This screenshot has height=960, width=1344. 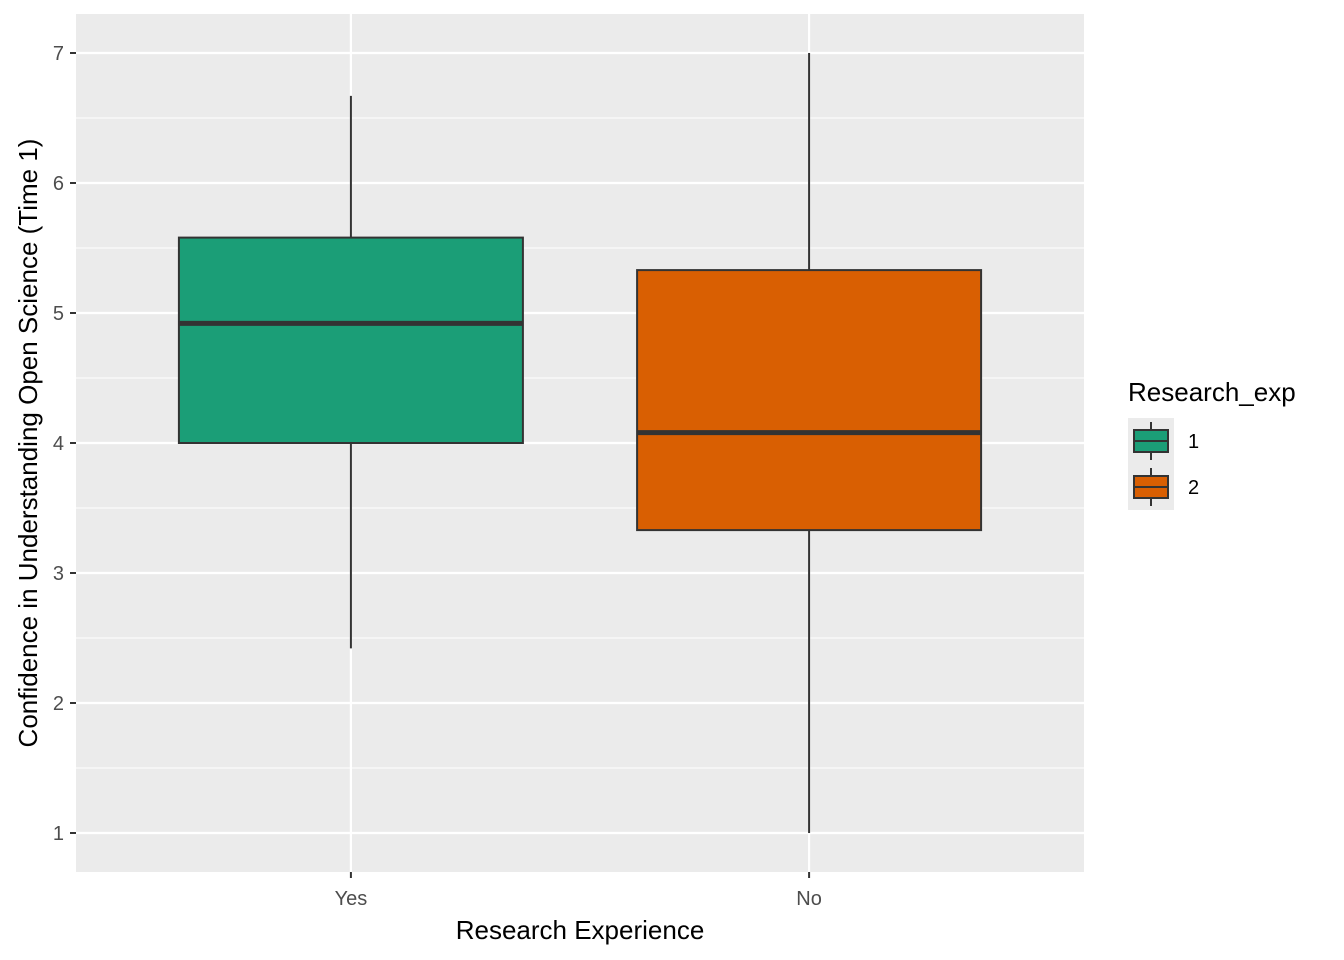 What do you see at coordinates (58, 184) in the screenshot?
I see `y-tick-label: 6` at bounding box center [58, 184].